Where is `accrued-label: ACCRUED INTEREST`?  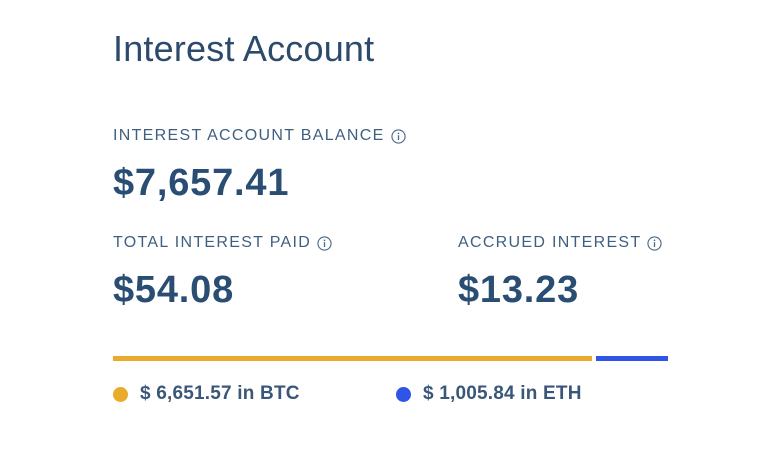
accrued-label: ACCRUED INTEREST is located at coordinates (550, 242).